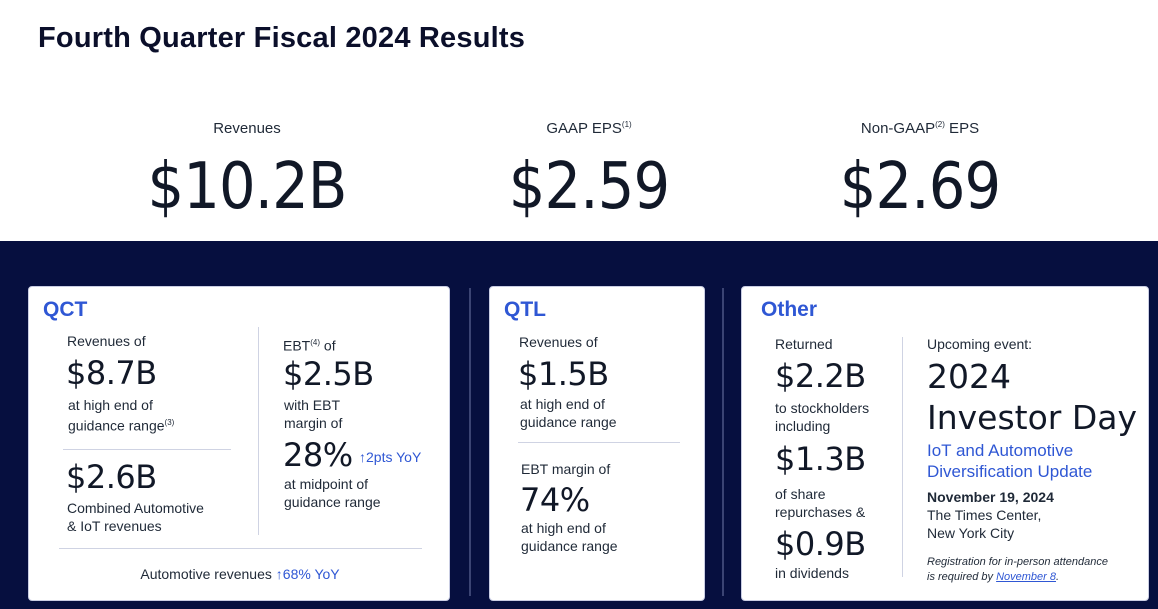 This screenshot has width=1158, height=609. What do you see at coordinates (332, 493) in the screenshot?
I see `qct-margin-note: at midpoint of guidance range` at bounding box center [332, 493].